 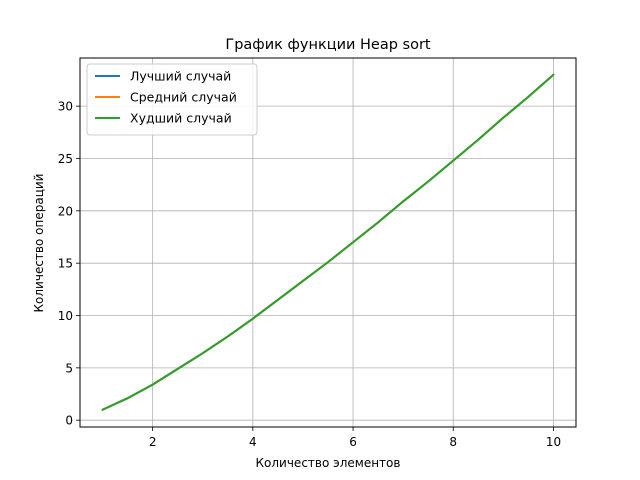 I want to click on x-tick-label: 6, so click(x=353, y=442).